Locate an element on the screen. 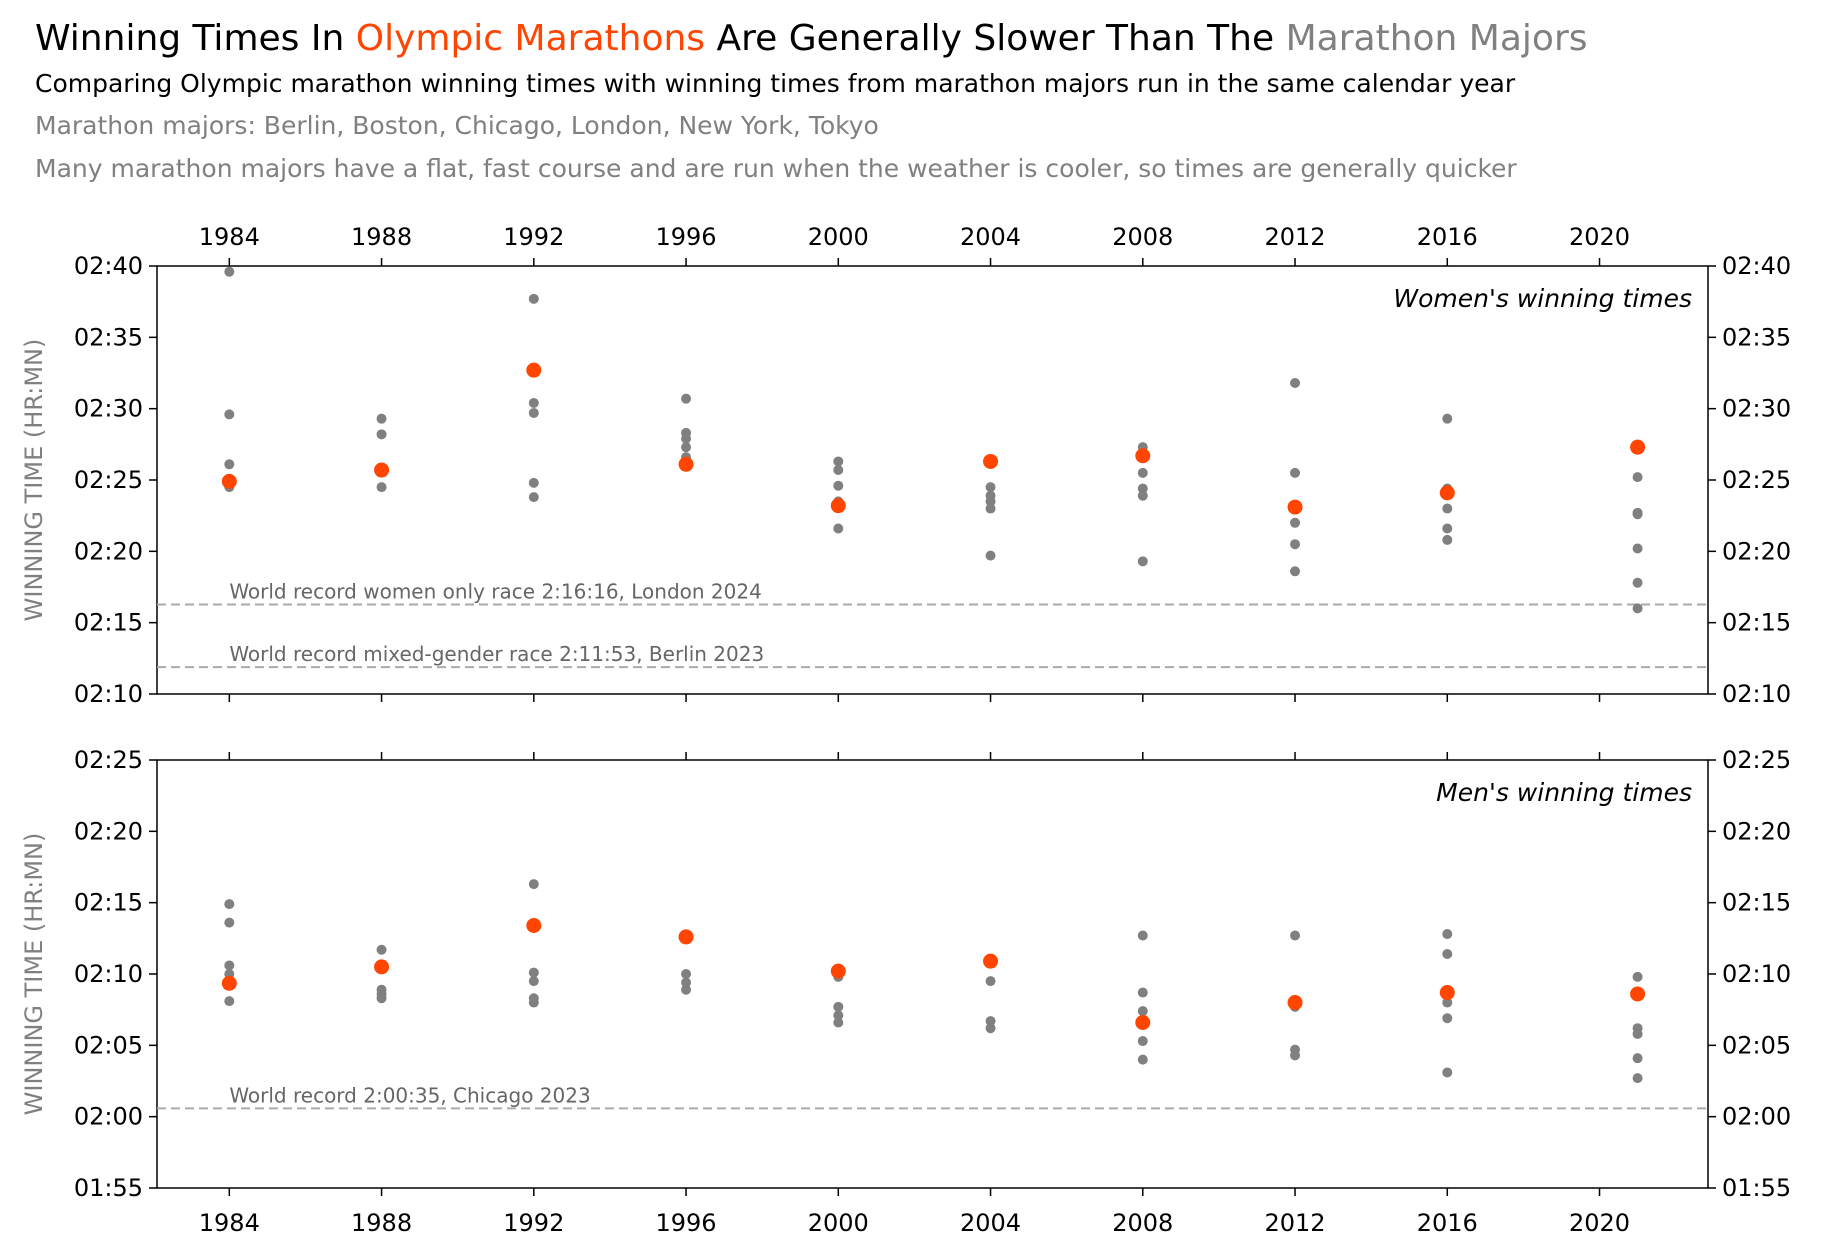 Image resolution: width=1827 pixels, height=1256 pixels. x-tick-label: 1996 is located at coordinates (686, 237).